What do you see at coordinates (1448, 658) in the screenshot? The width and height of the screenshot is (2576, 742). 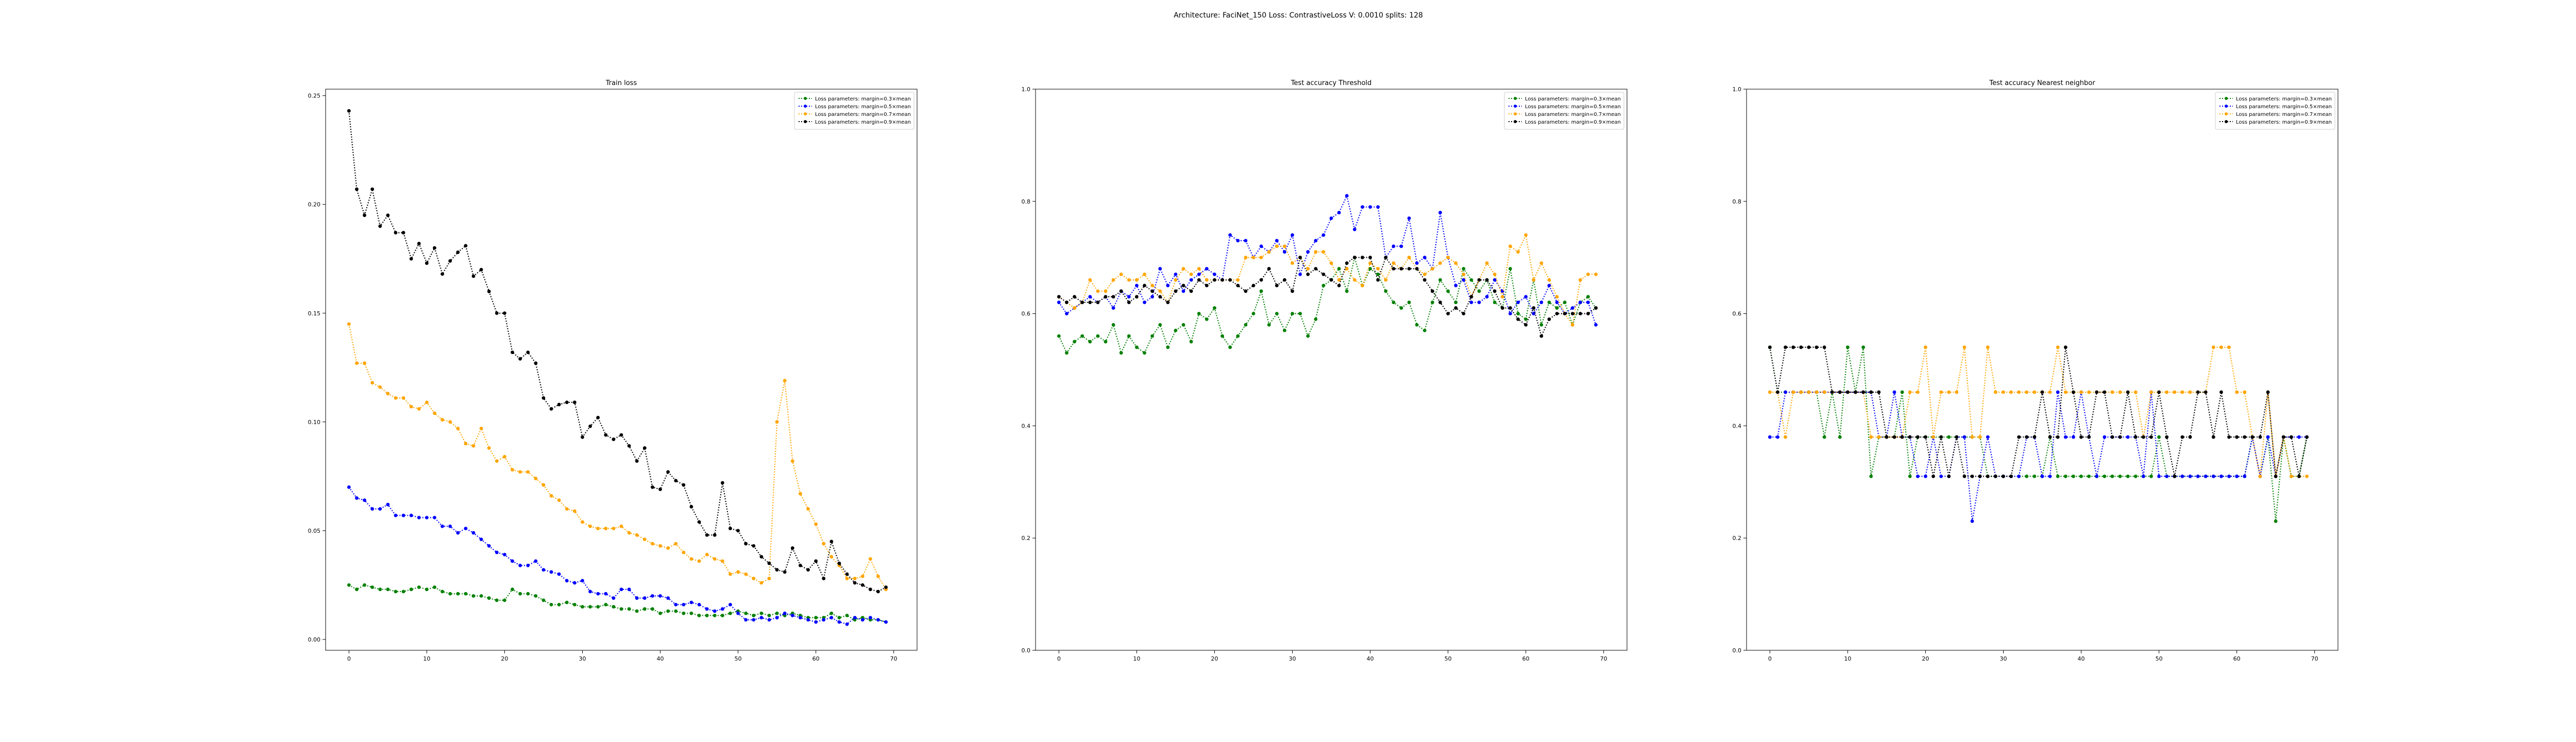 I see `x-tick-label: 50` at bounding box center [1448, 658].